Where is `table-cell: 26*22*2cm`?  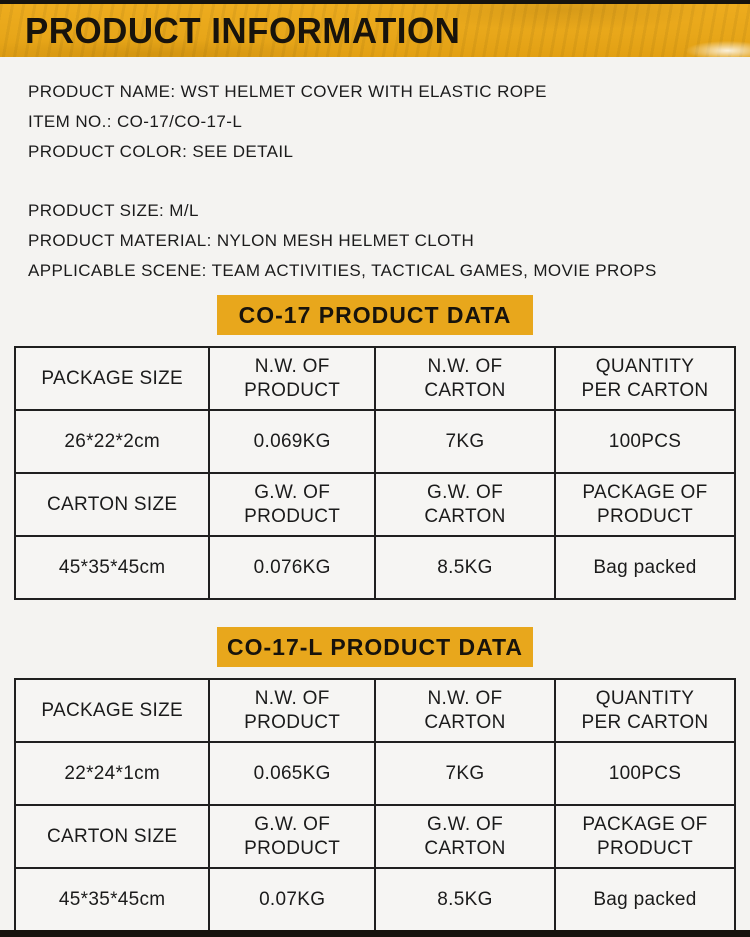
table-cell: 26*22*2cm is located at coordinates (112, 441).